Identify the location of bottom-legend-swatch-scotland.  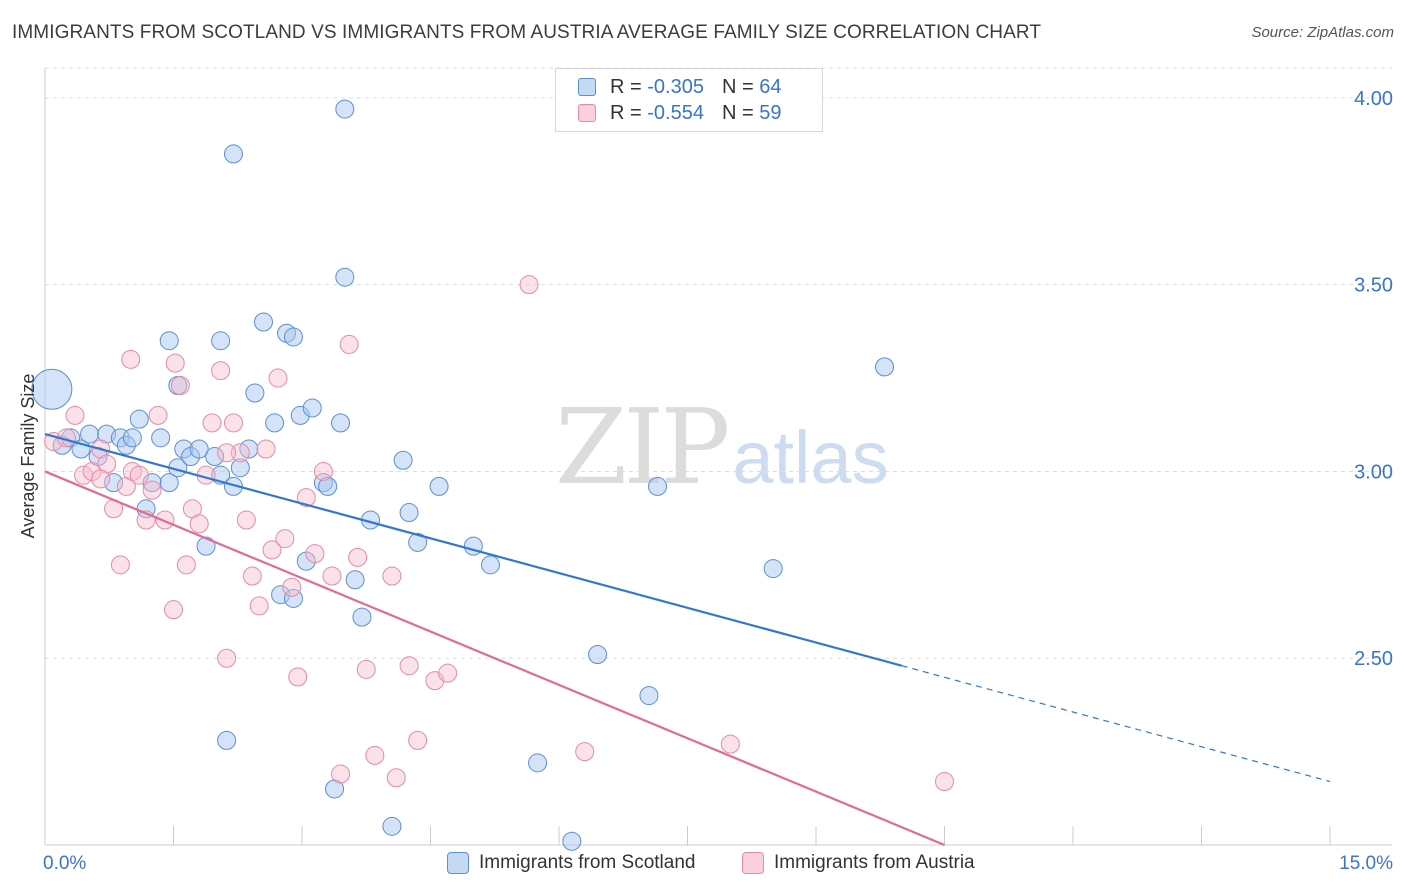
(458, 863).